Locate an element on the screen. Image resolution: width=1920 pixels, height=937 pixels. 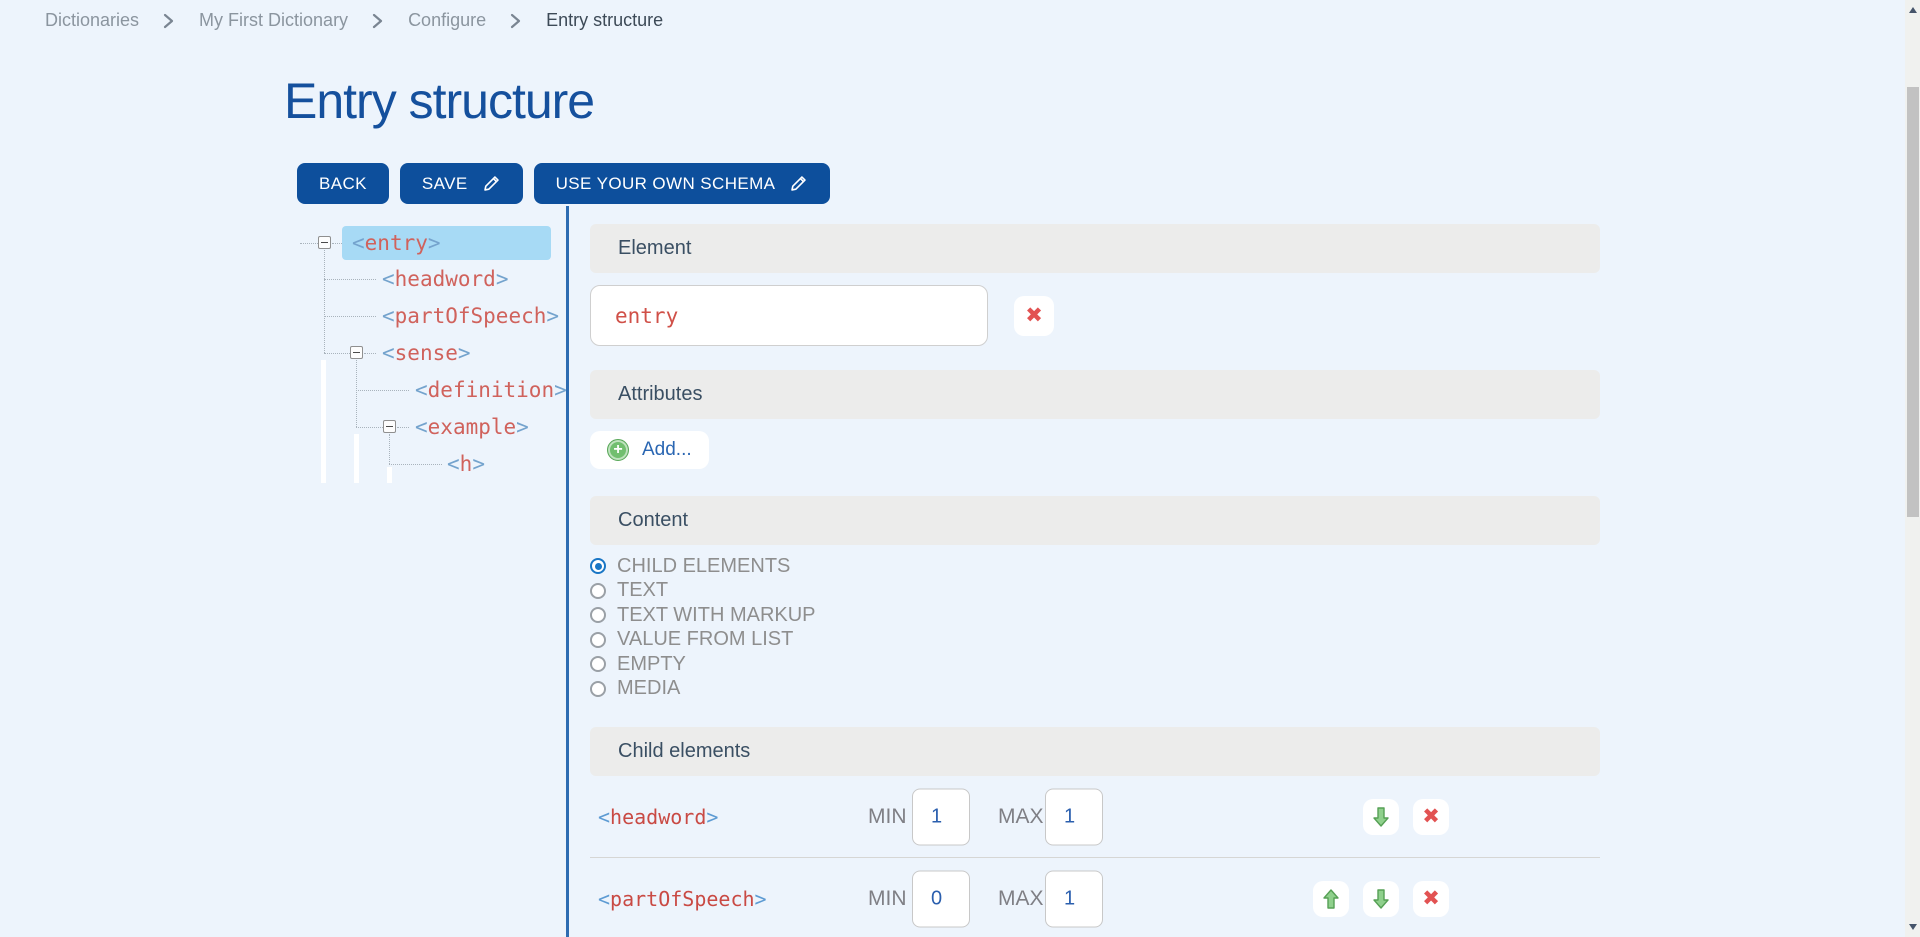
tree-node-headword: <headword> is located at coordinates (445, 279).